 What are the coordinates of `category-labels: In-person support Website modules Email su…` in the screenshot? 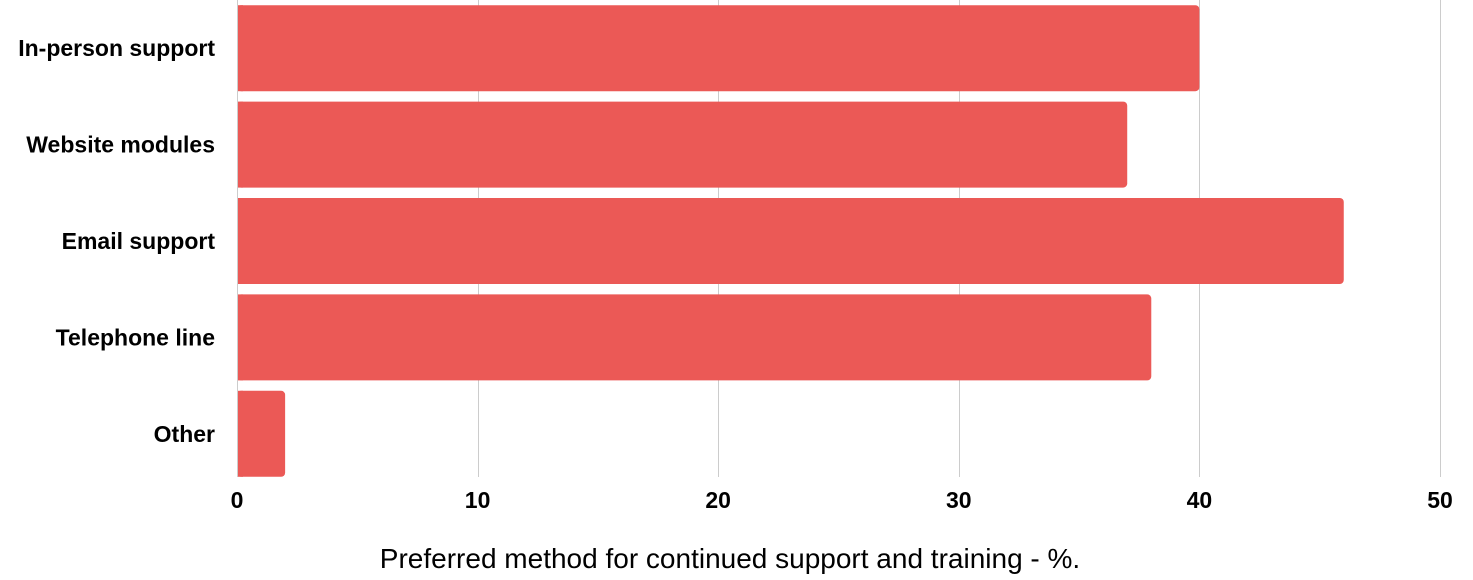 It's located at (116, 241).